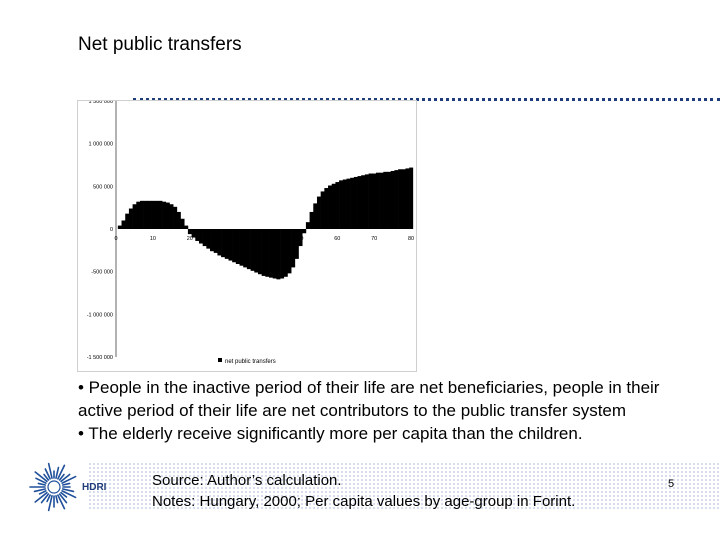 This screenshot has width=720, height=540. I want to click on y-tick-label: 1 000 000, so click(101, 145).